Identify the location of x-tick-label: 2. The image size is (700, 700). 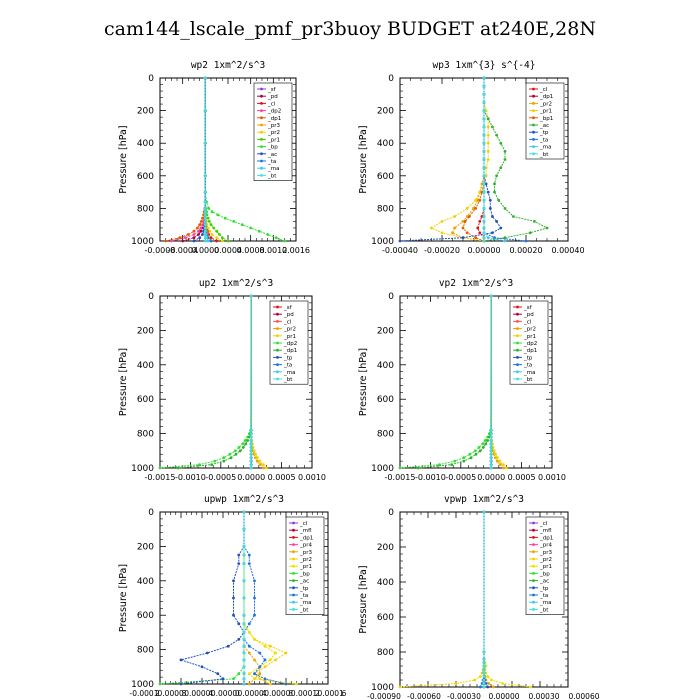
(317, 693).